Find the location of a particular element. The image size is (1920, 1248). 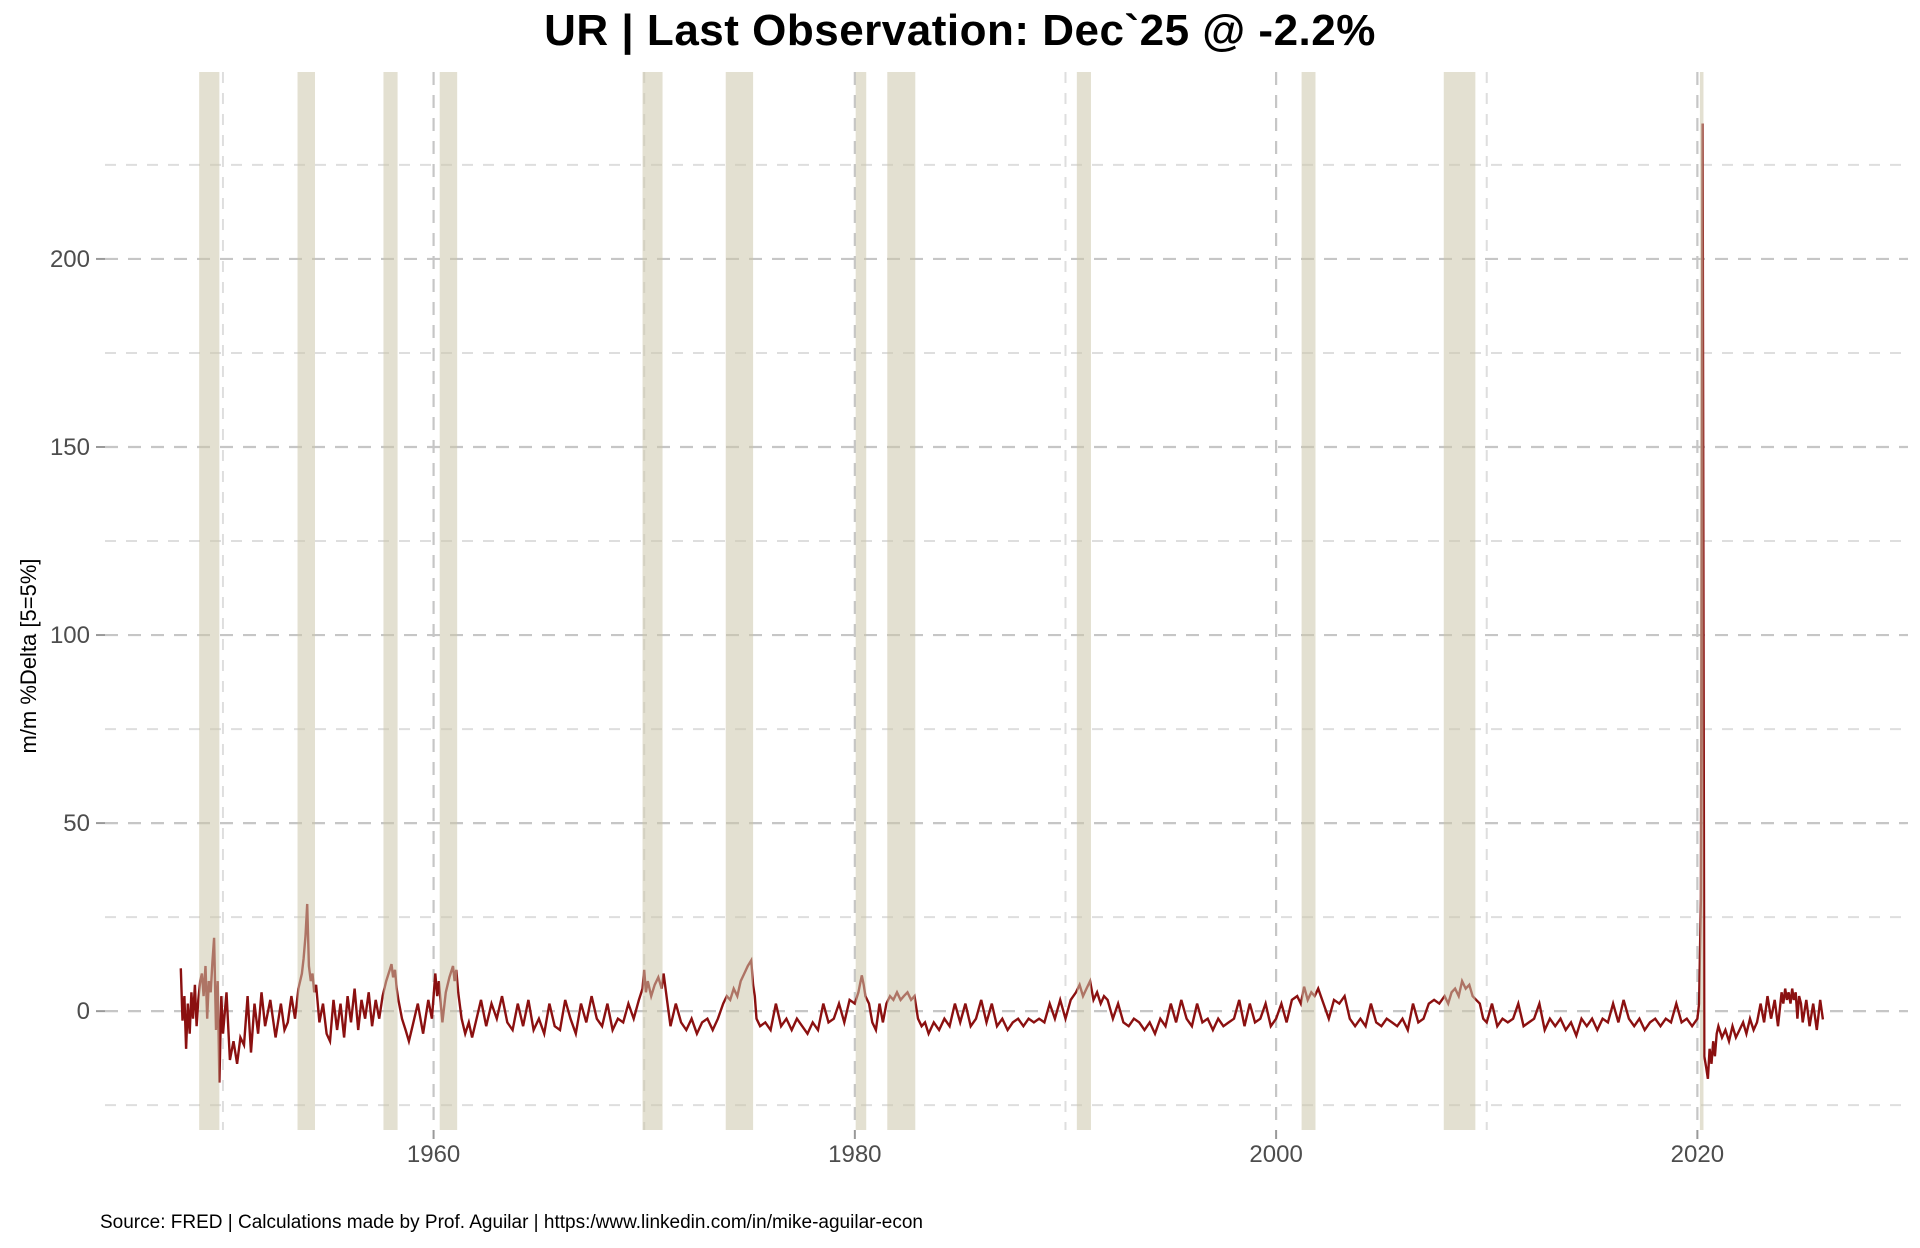

y-tick-label: 150 is located at coordinates (70, 447).